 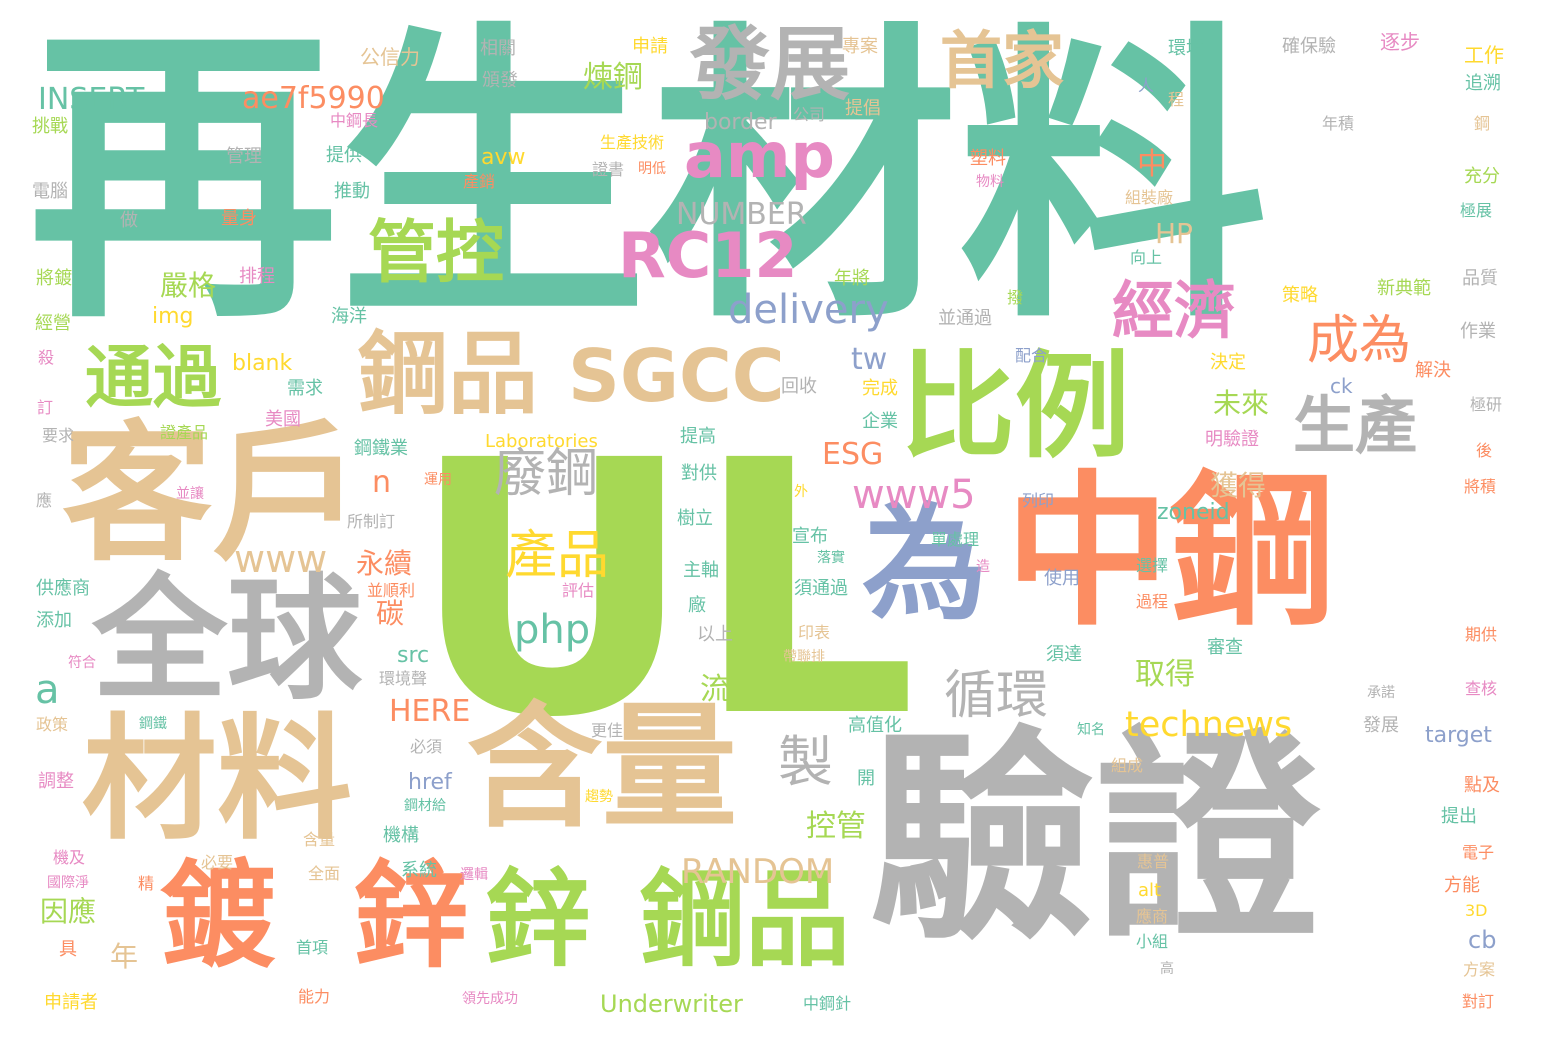 I want to click on cloud-word: tw, so click(x=869, y=359).